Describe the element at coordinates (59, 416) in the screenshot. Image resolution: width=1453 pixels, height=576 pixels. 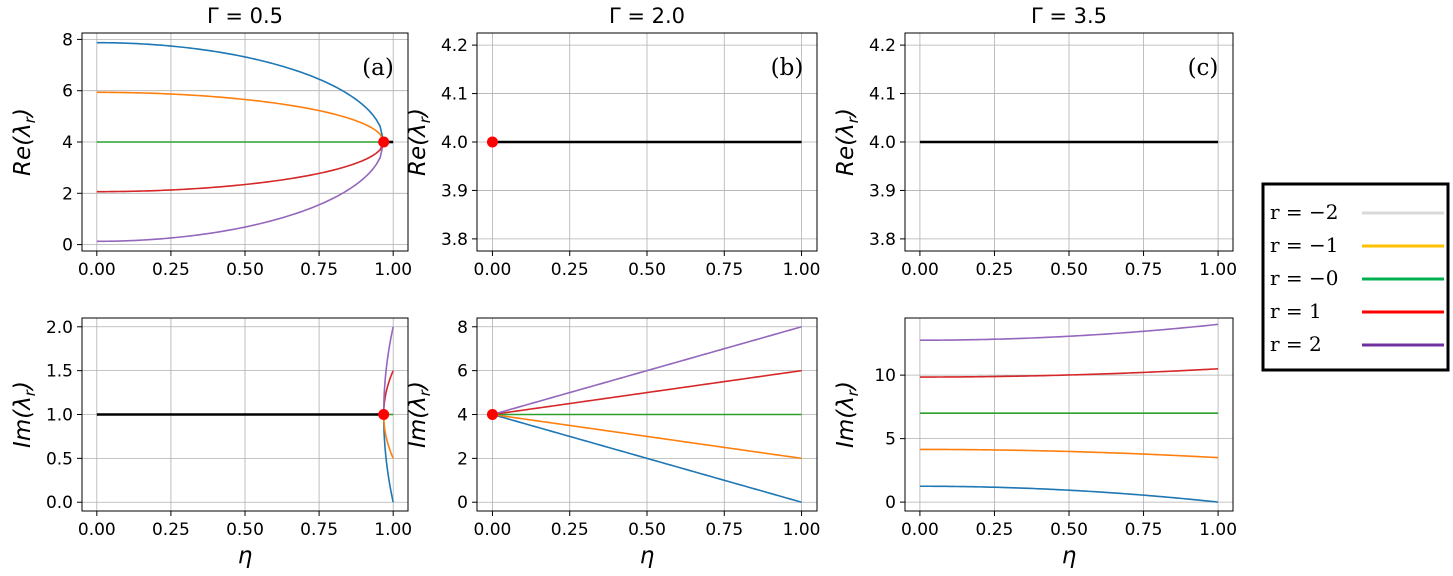
I see `y-tick-label: 1.0` at that location.